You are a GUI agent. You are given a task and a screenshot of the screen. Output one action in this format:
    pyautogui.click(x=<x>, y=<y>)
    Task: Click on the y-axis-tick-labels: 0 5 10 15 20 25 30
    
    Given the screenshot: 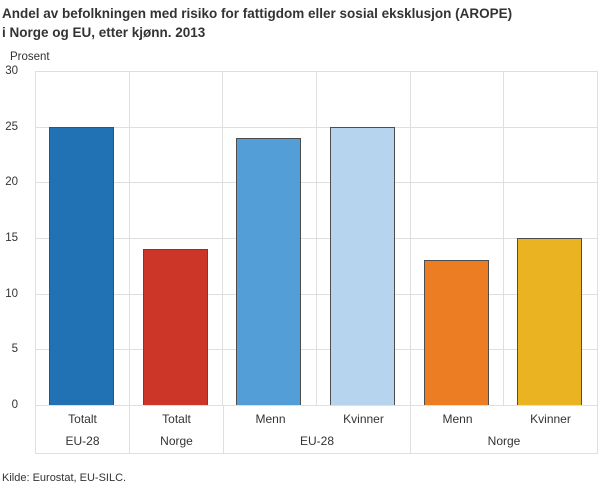 What is the action you would take?
    pyautogui.click(x=14, y=238)
    